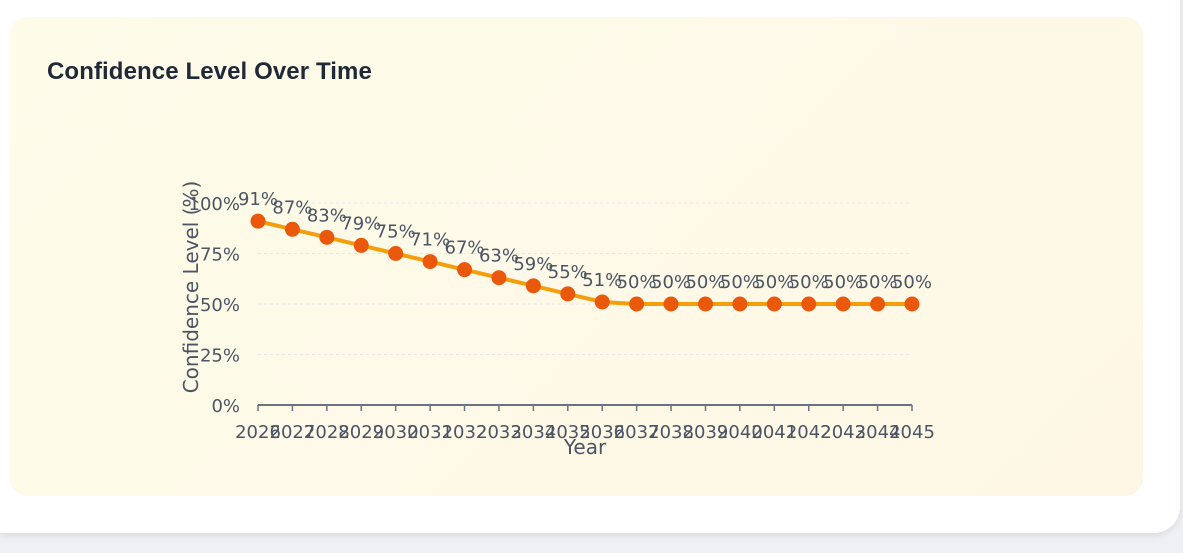  What do you see at coordinates (225, 406) in the screenshot?
I see `y-tick-label: 0%` at bounding box center [225, 406].